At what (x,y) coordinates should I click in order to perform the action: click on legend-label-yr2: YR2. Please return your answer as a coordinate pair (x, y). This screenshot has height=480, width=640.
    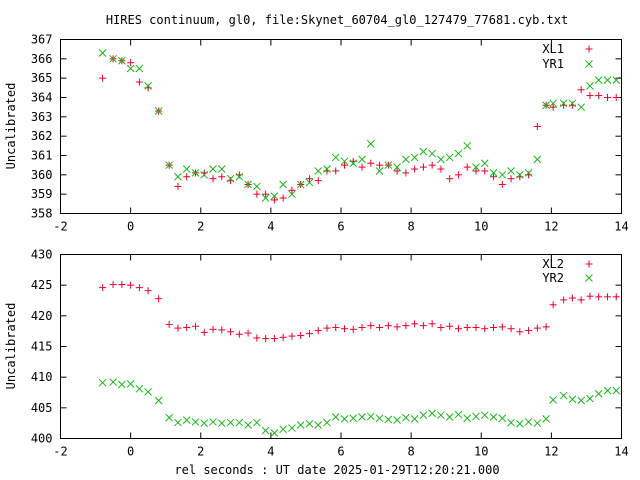
    Looking at the image, I should click on (553, 278).